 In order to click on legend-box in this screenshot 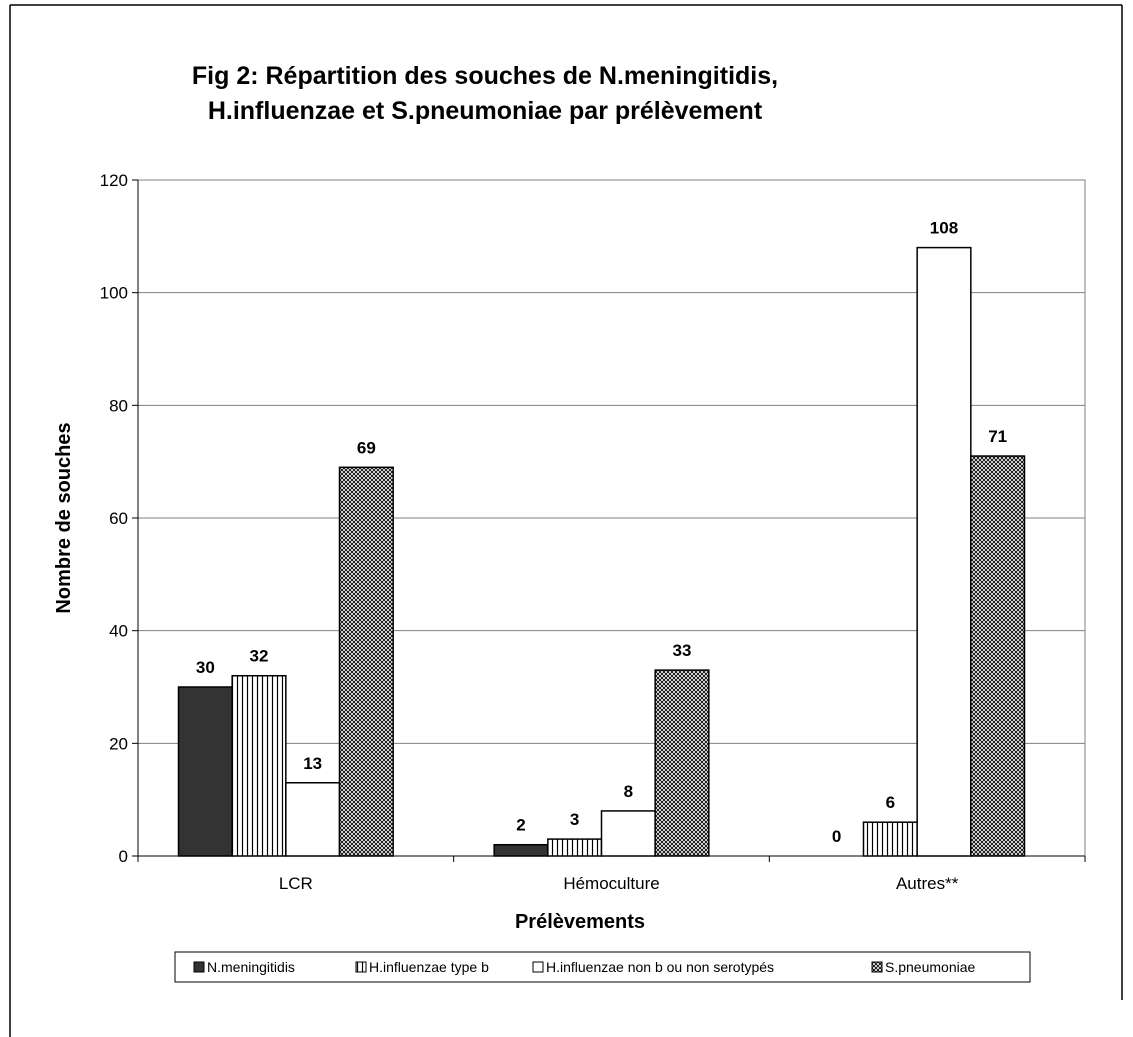, I will do `click(602, 967)`.